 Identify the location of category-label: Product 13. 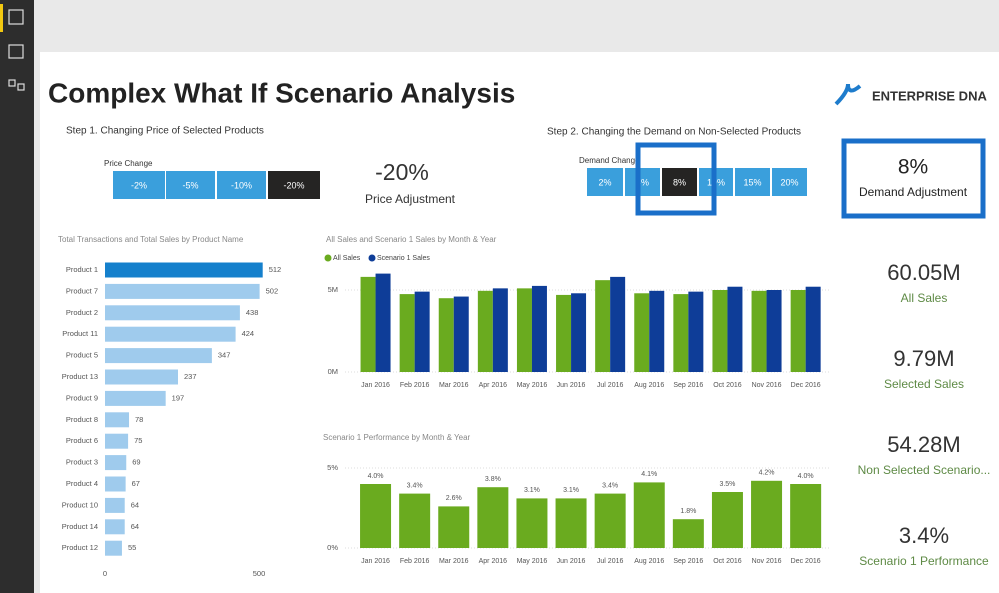
(80, 376).